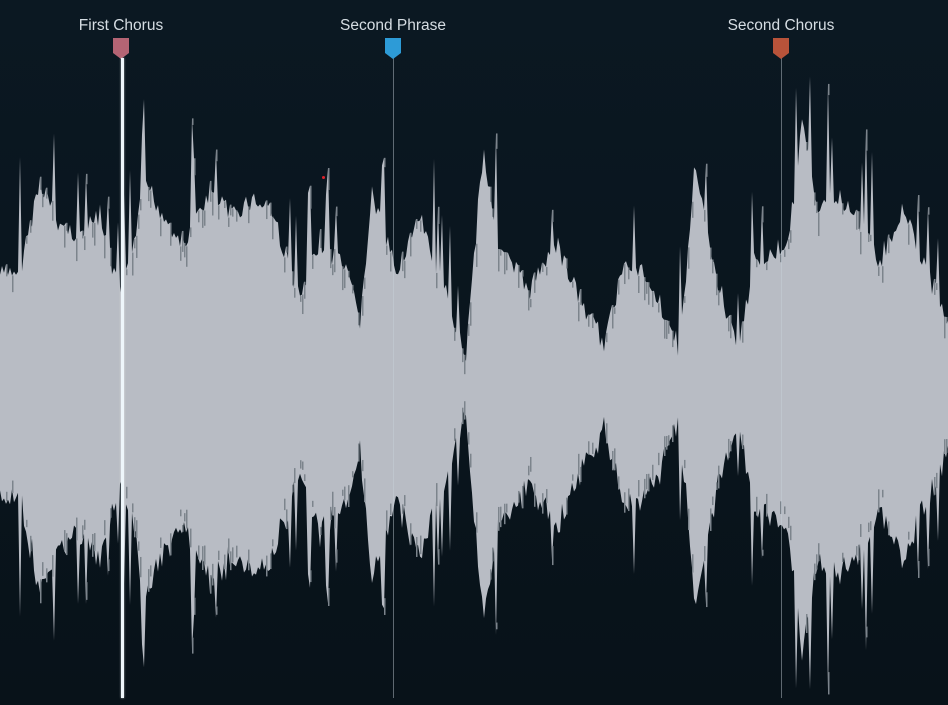 Image resolution: width=948 pixels, height=705 pixels. Describe the element at coordinates (121, 25) in the screenshot. I see `marker-label: First Chorus` at that location.